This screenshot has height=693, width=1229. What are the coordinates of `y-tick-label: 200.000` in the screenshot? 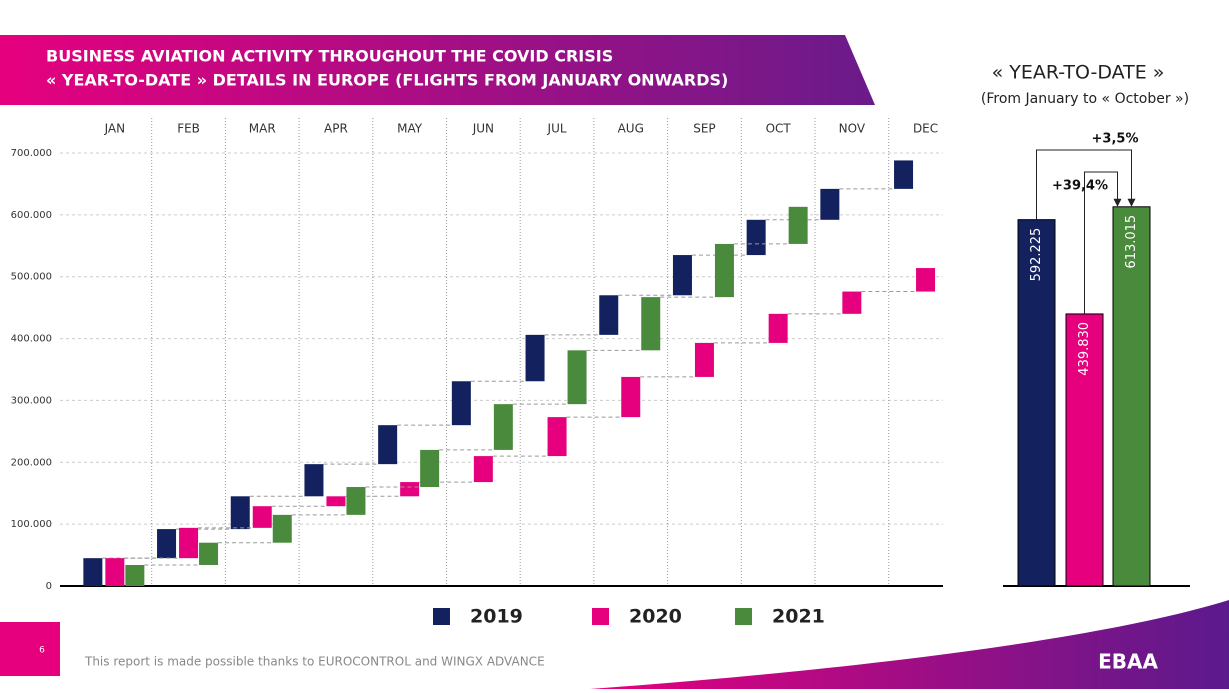 It's located at (31, 462).